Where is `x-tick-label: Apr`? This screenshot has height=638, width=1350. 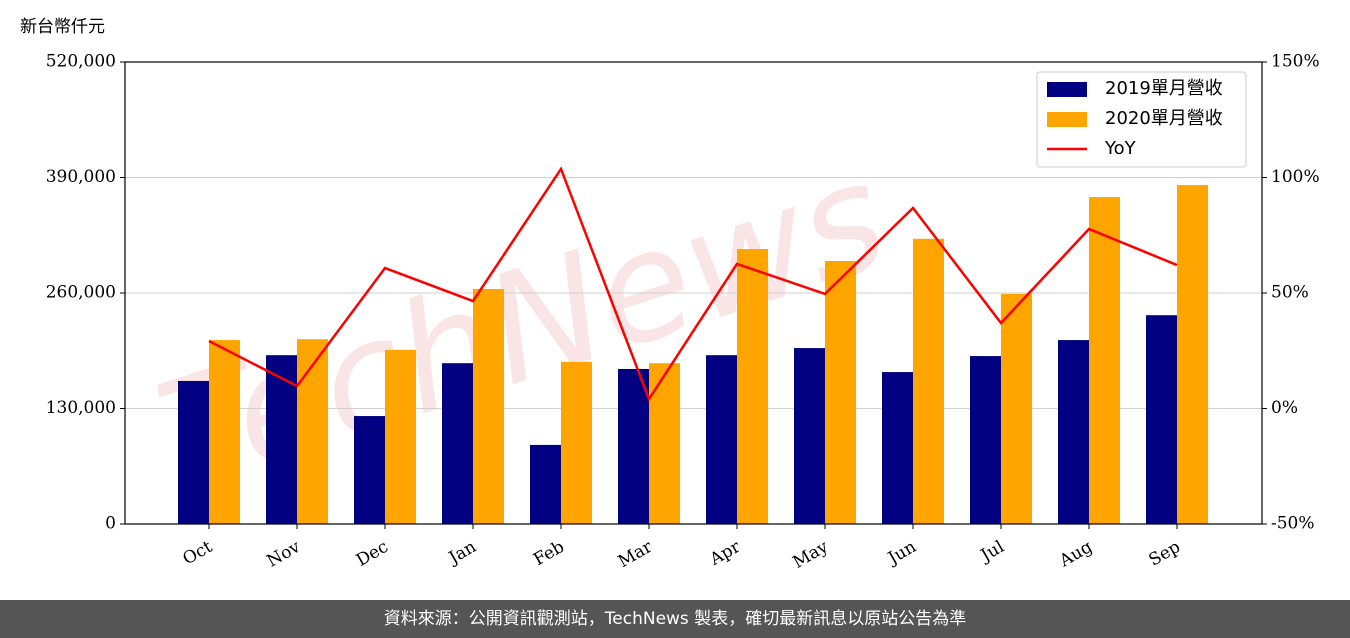
x-tick-label: Apr is located at coordinates (725, 553).